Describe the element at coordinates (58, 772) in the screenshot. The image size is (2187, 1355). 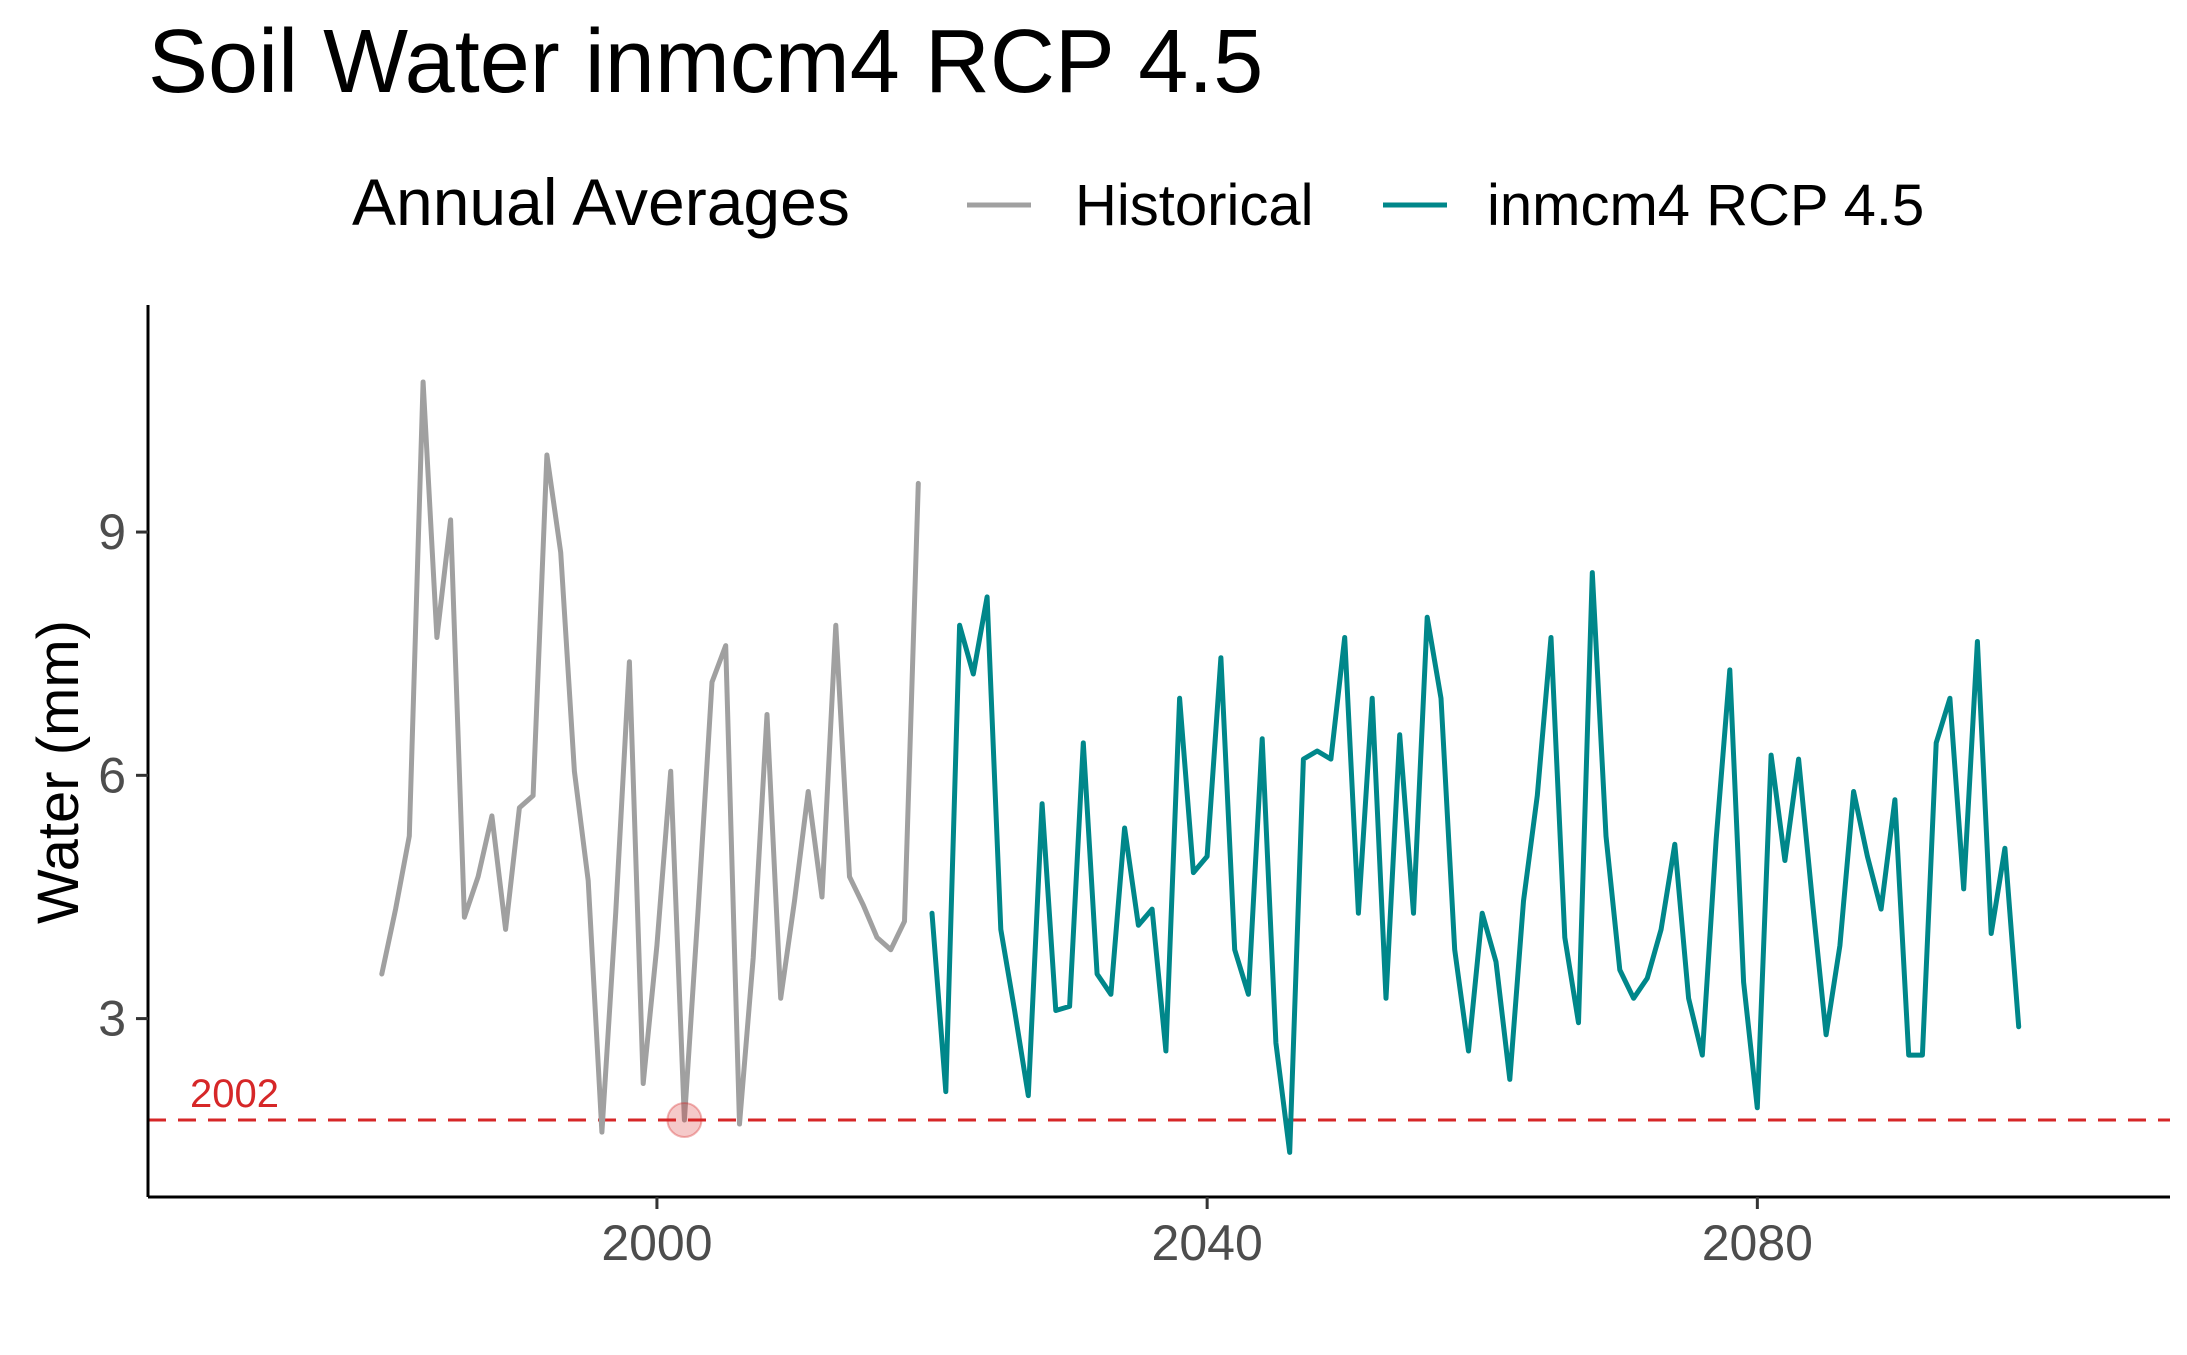
I see `y-axis-label: Water (mm)` at that location.